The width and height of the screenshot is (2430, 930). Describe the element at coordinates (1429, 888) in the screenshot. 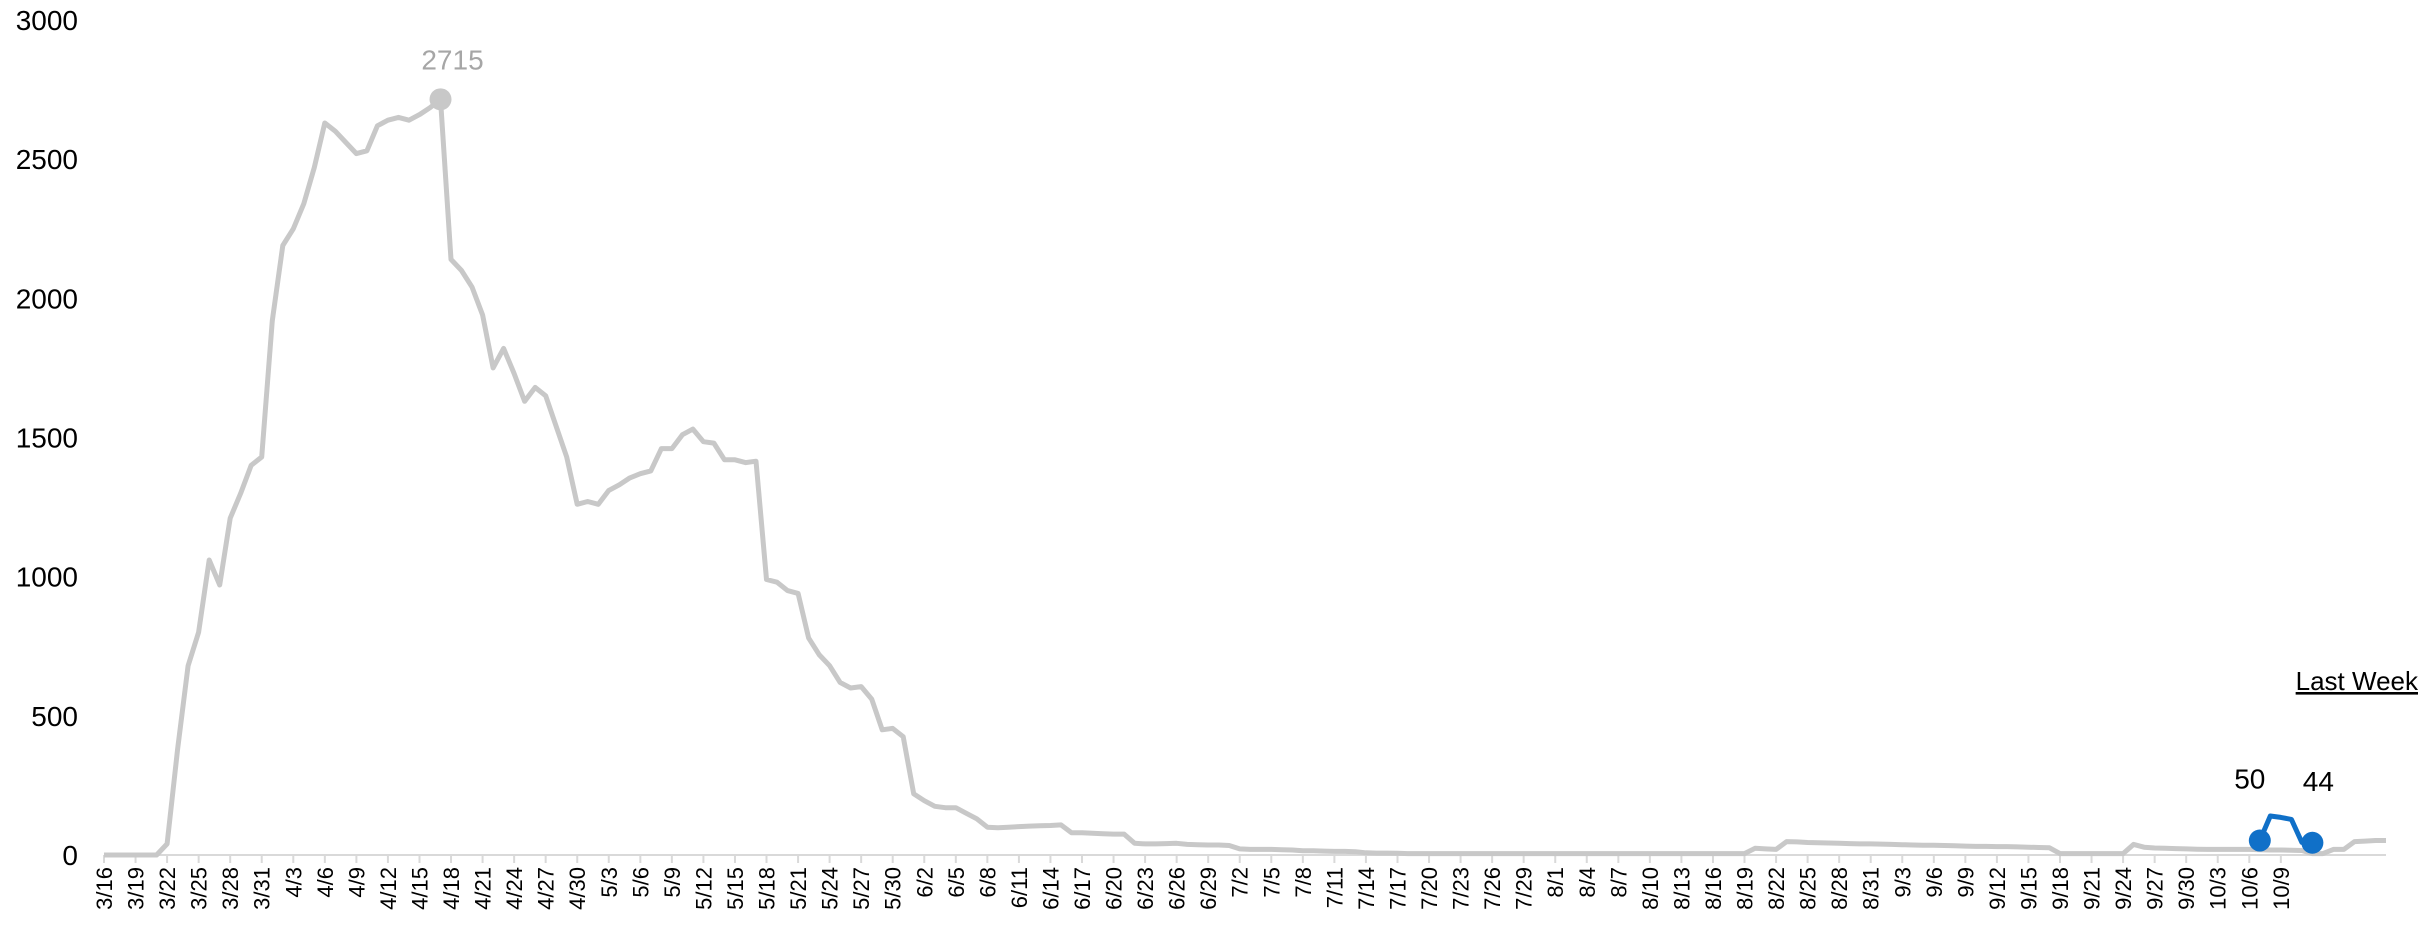

I see `x-tick-label: 7/20` at that location.